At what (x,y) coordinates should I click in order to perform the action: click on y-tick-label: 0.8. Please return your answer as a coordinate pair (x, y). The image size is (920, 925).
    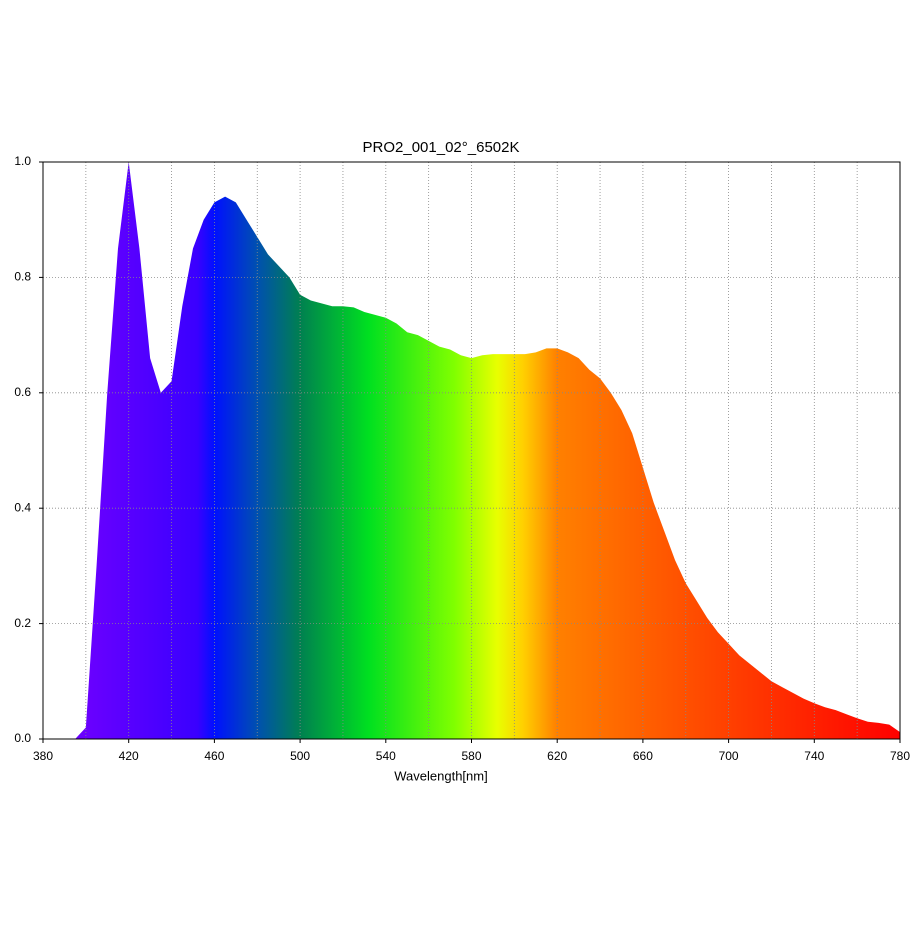
    Looking at the image, I should click on (22, 277).